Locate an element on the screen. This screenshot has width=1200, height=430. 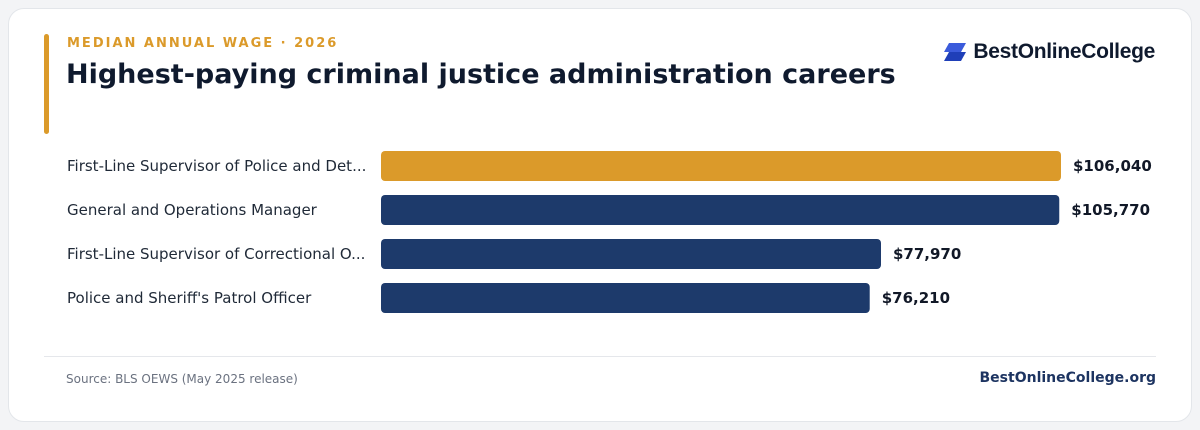
source-note: Source: BLS OEWS (May 2025 release) is located at coordinates (182, 379).